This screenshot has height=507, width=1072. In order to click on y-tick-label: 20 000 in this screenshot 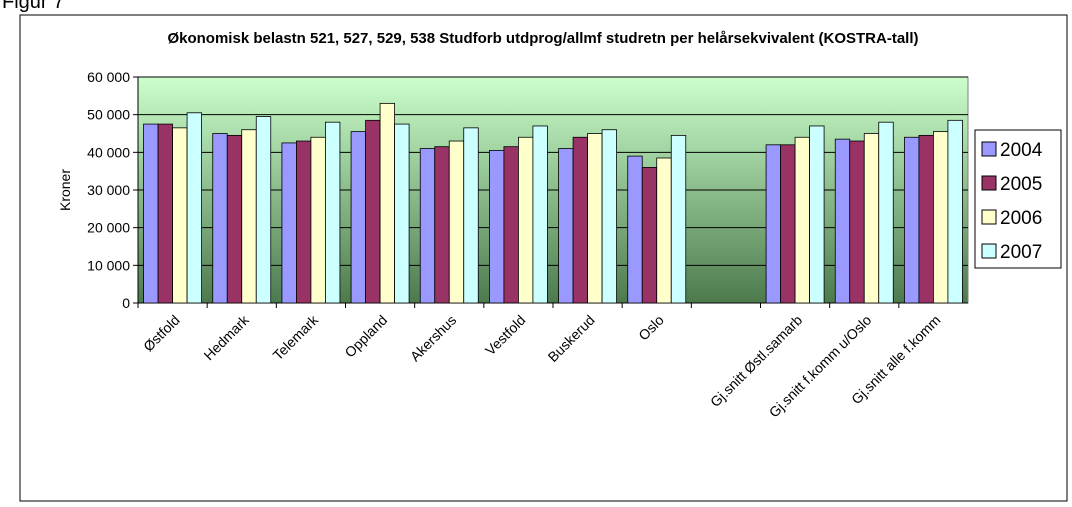, I will do `click(108, 228)`.